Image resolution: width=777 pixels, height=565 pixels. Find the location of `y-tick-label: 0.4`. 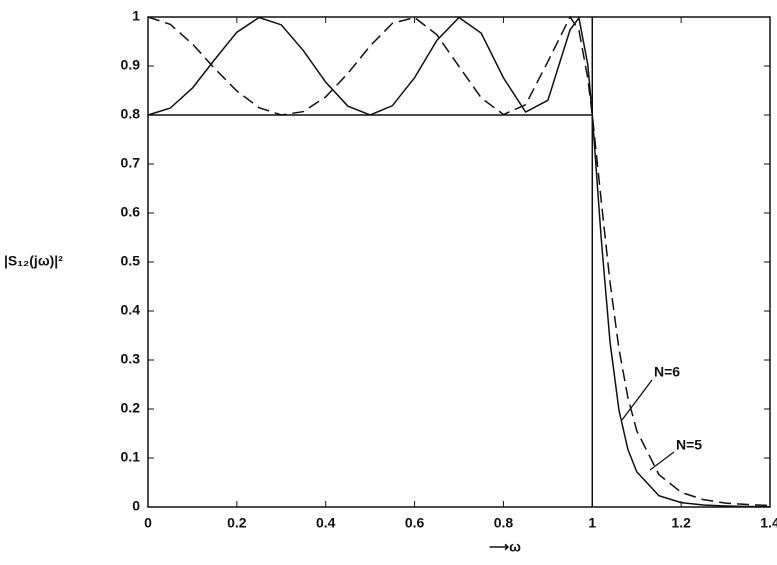

y-tick-label: 0.4 is located at coordinates (131, 310).